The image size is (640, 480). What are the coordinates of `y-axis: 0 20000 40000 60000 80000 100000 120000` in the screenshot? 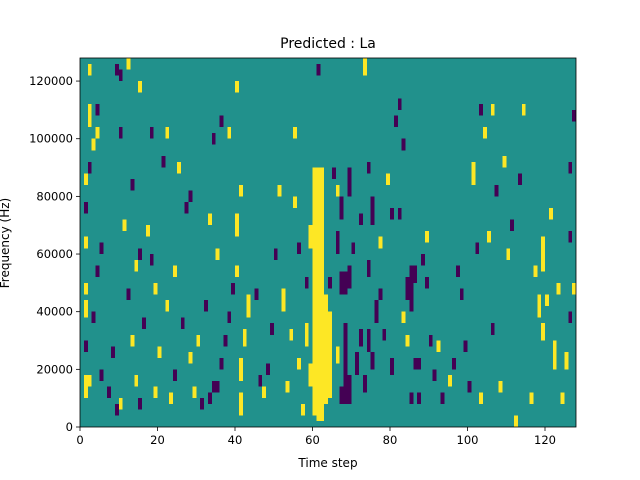 It's located at (54, 254).